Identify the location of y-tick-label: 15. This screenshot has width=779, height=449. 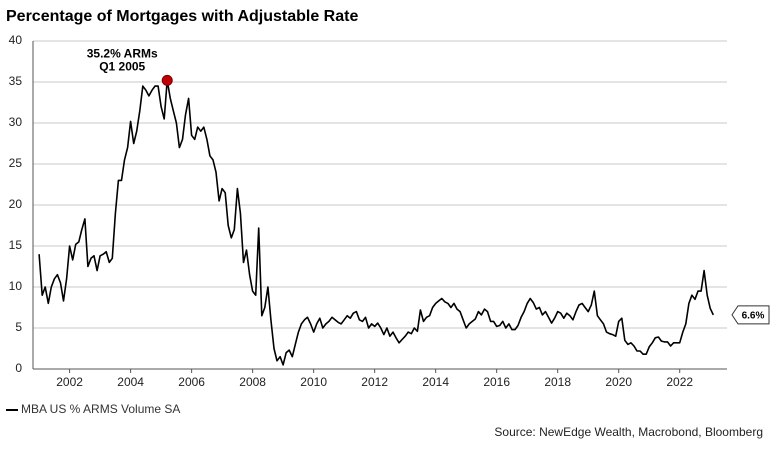
(16, 245).